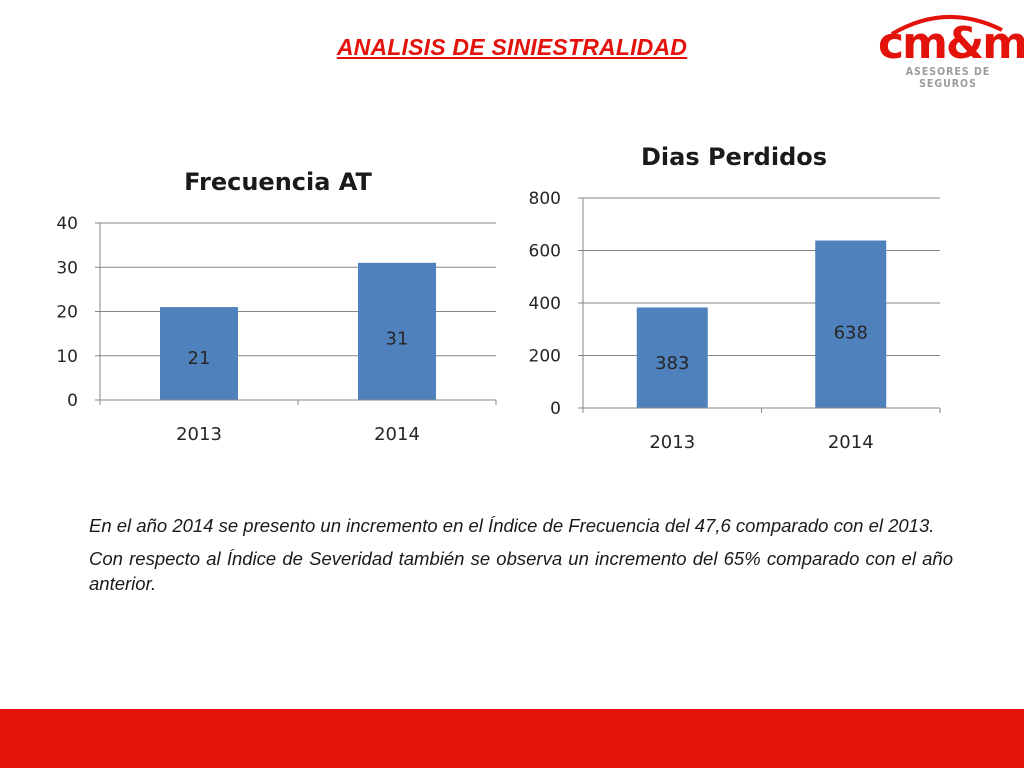 This screenshot has height=768, width=1024. Describe the element at coordinates (545, 357) in the screenshot. I see `y-tick-label: 200` at that location.